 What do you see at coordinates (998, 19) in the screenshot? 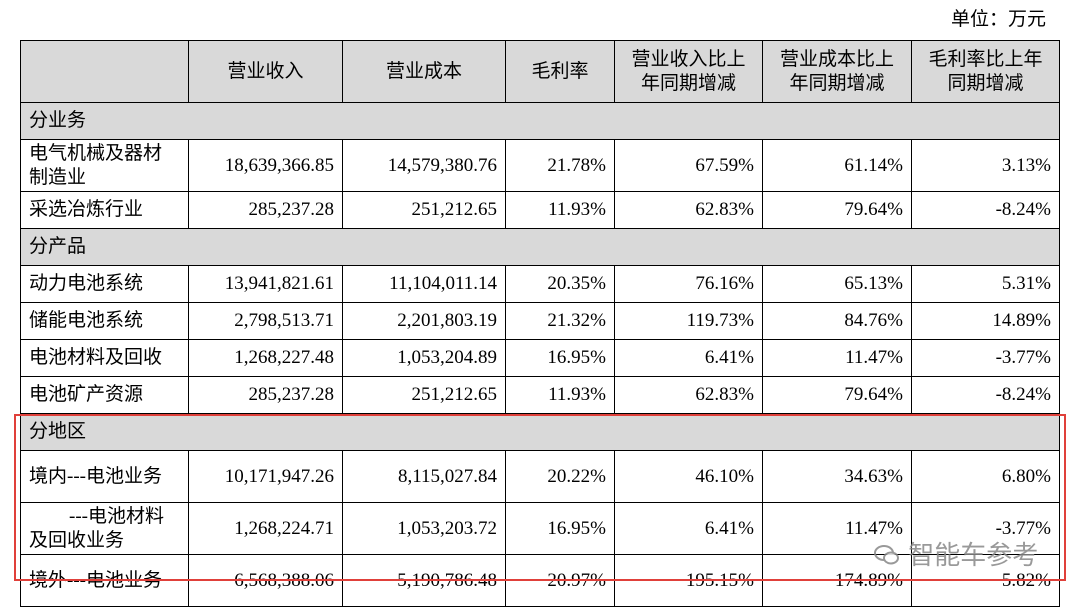
I see `unit-label: 单位：万元` at bounding box center [998, 19].